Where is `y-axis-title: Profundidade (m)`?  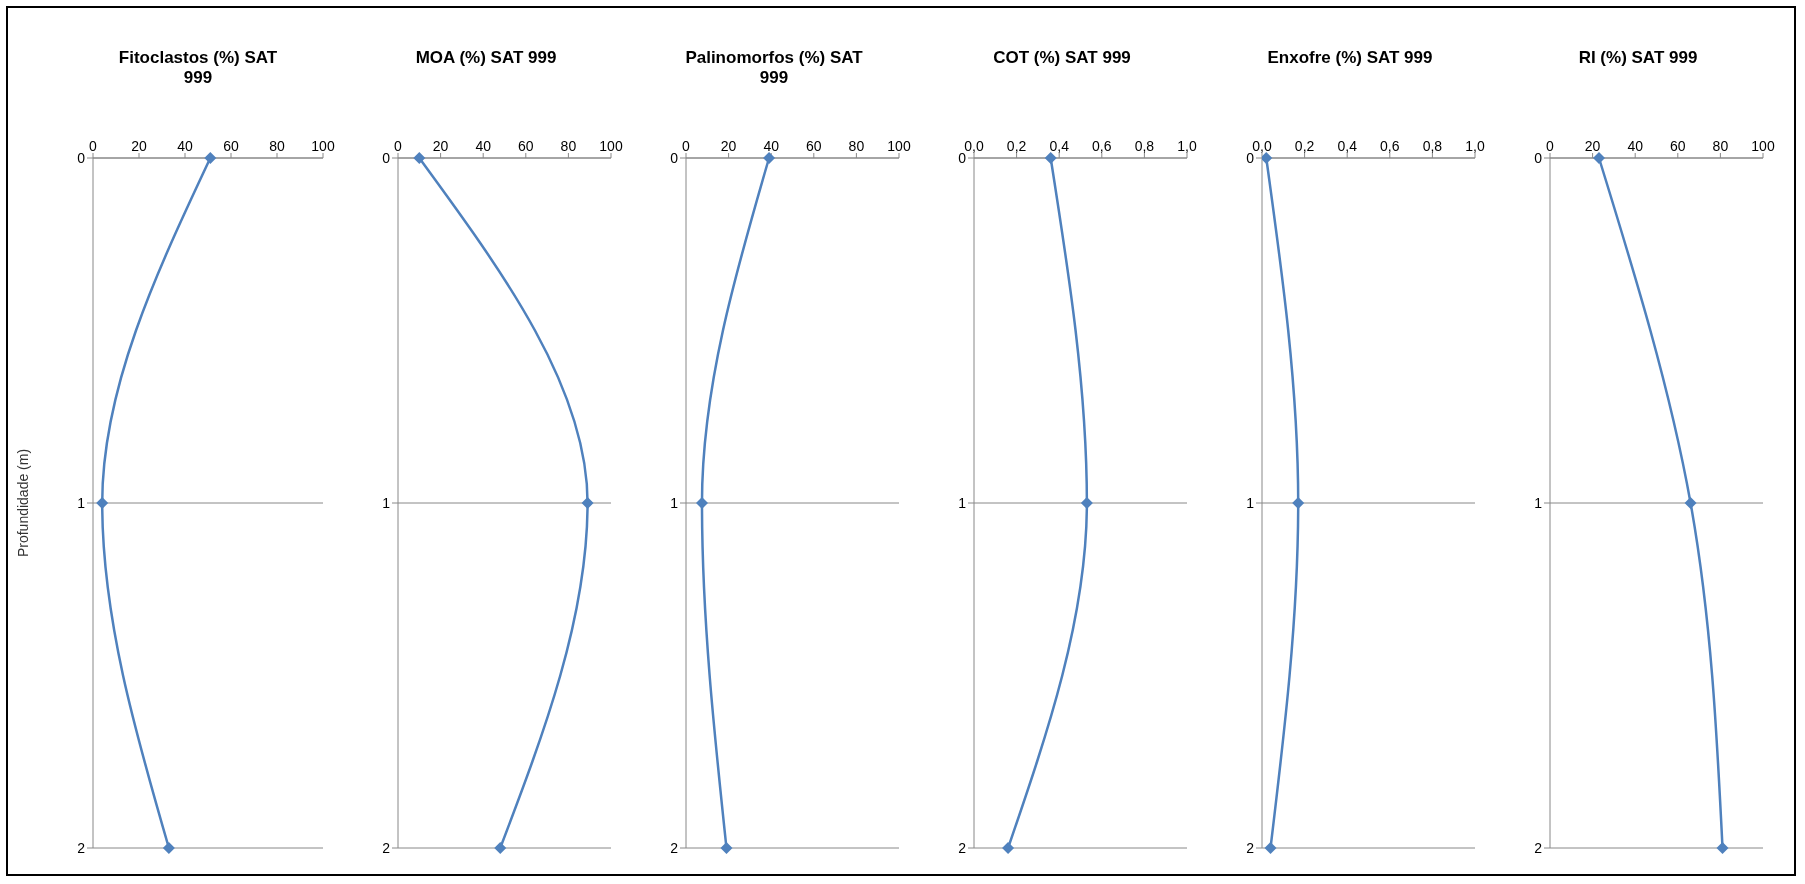 y-axis-title: Profundidade (m) is located at coordinates (22, 503).